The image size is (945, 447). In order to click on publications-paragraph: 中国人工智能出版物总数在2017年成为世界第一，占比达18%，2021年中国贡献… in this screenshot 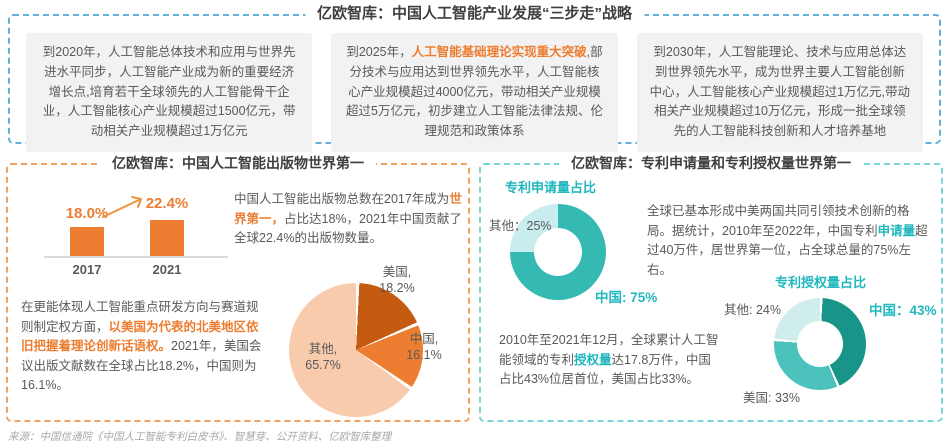, I will do `click(351, 219)`.